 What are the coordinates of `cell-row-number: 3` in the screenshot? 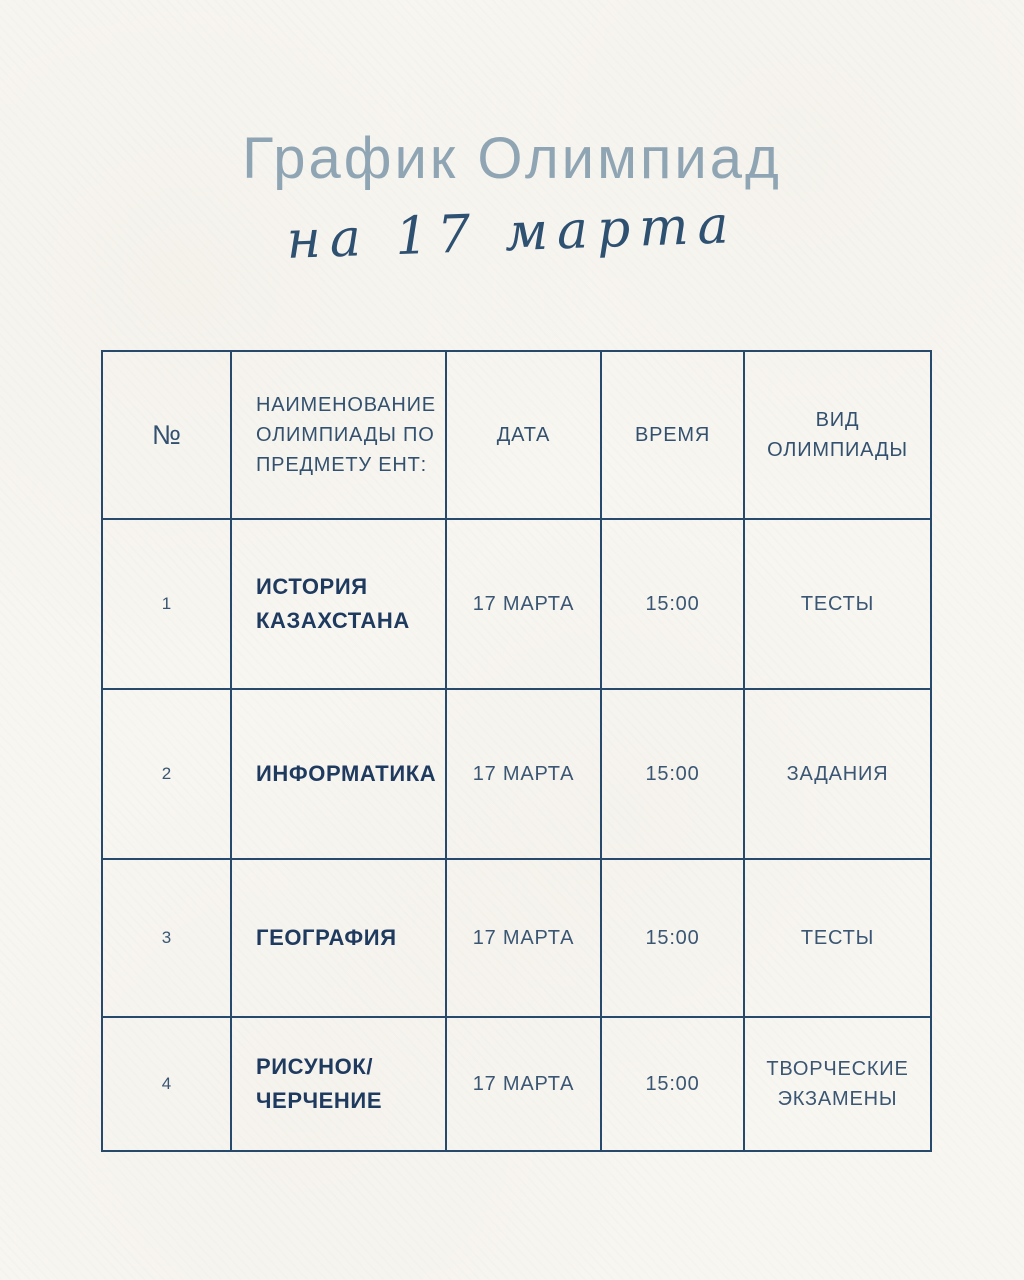 It's located at (166, 938).